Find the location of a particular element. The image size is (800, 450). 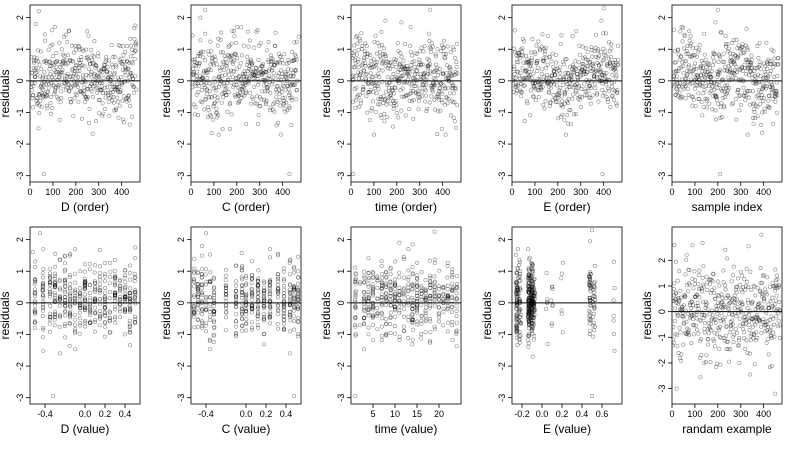

x-axis-label: C (order) is located at coordinates (246, 207).